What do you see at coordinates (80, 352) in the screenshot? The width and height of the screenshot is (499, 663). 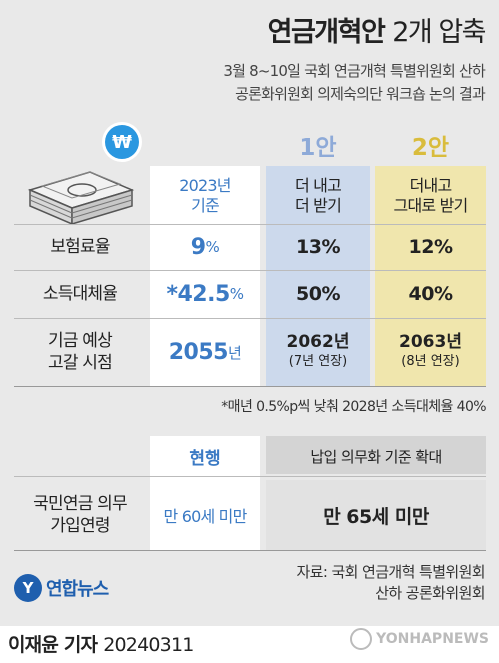 I see `row-label-fund-depletion: 기금 예상 고갈 시점` at bounding box center [80, 352].